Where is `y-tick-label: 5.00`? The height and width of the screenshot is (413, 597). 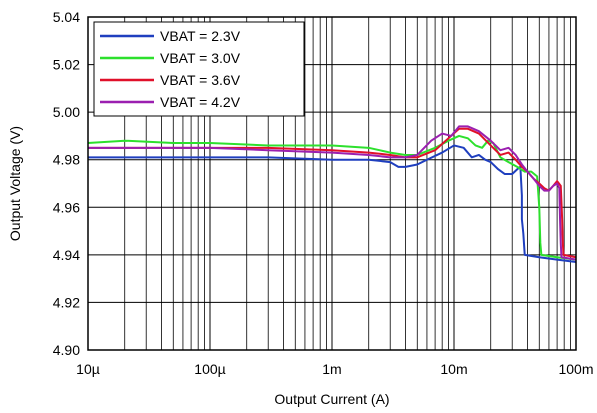
y-tick-label: 5.00 is located at coordinates (66, 112).